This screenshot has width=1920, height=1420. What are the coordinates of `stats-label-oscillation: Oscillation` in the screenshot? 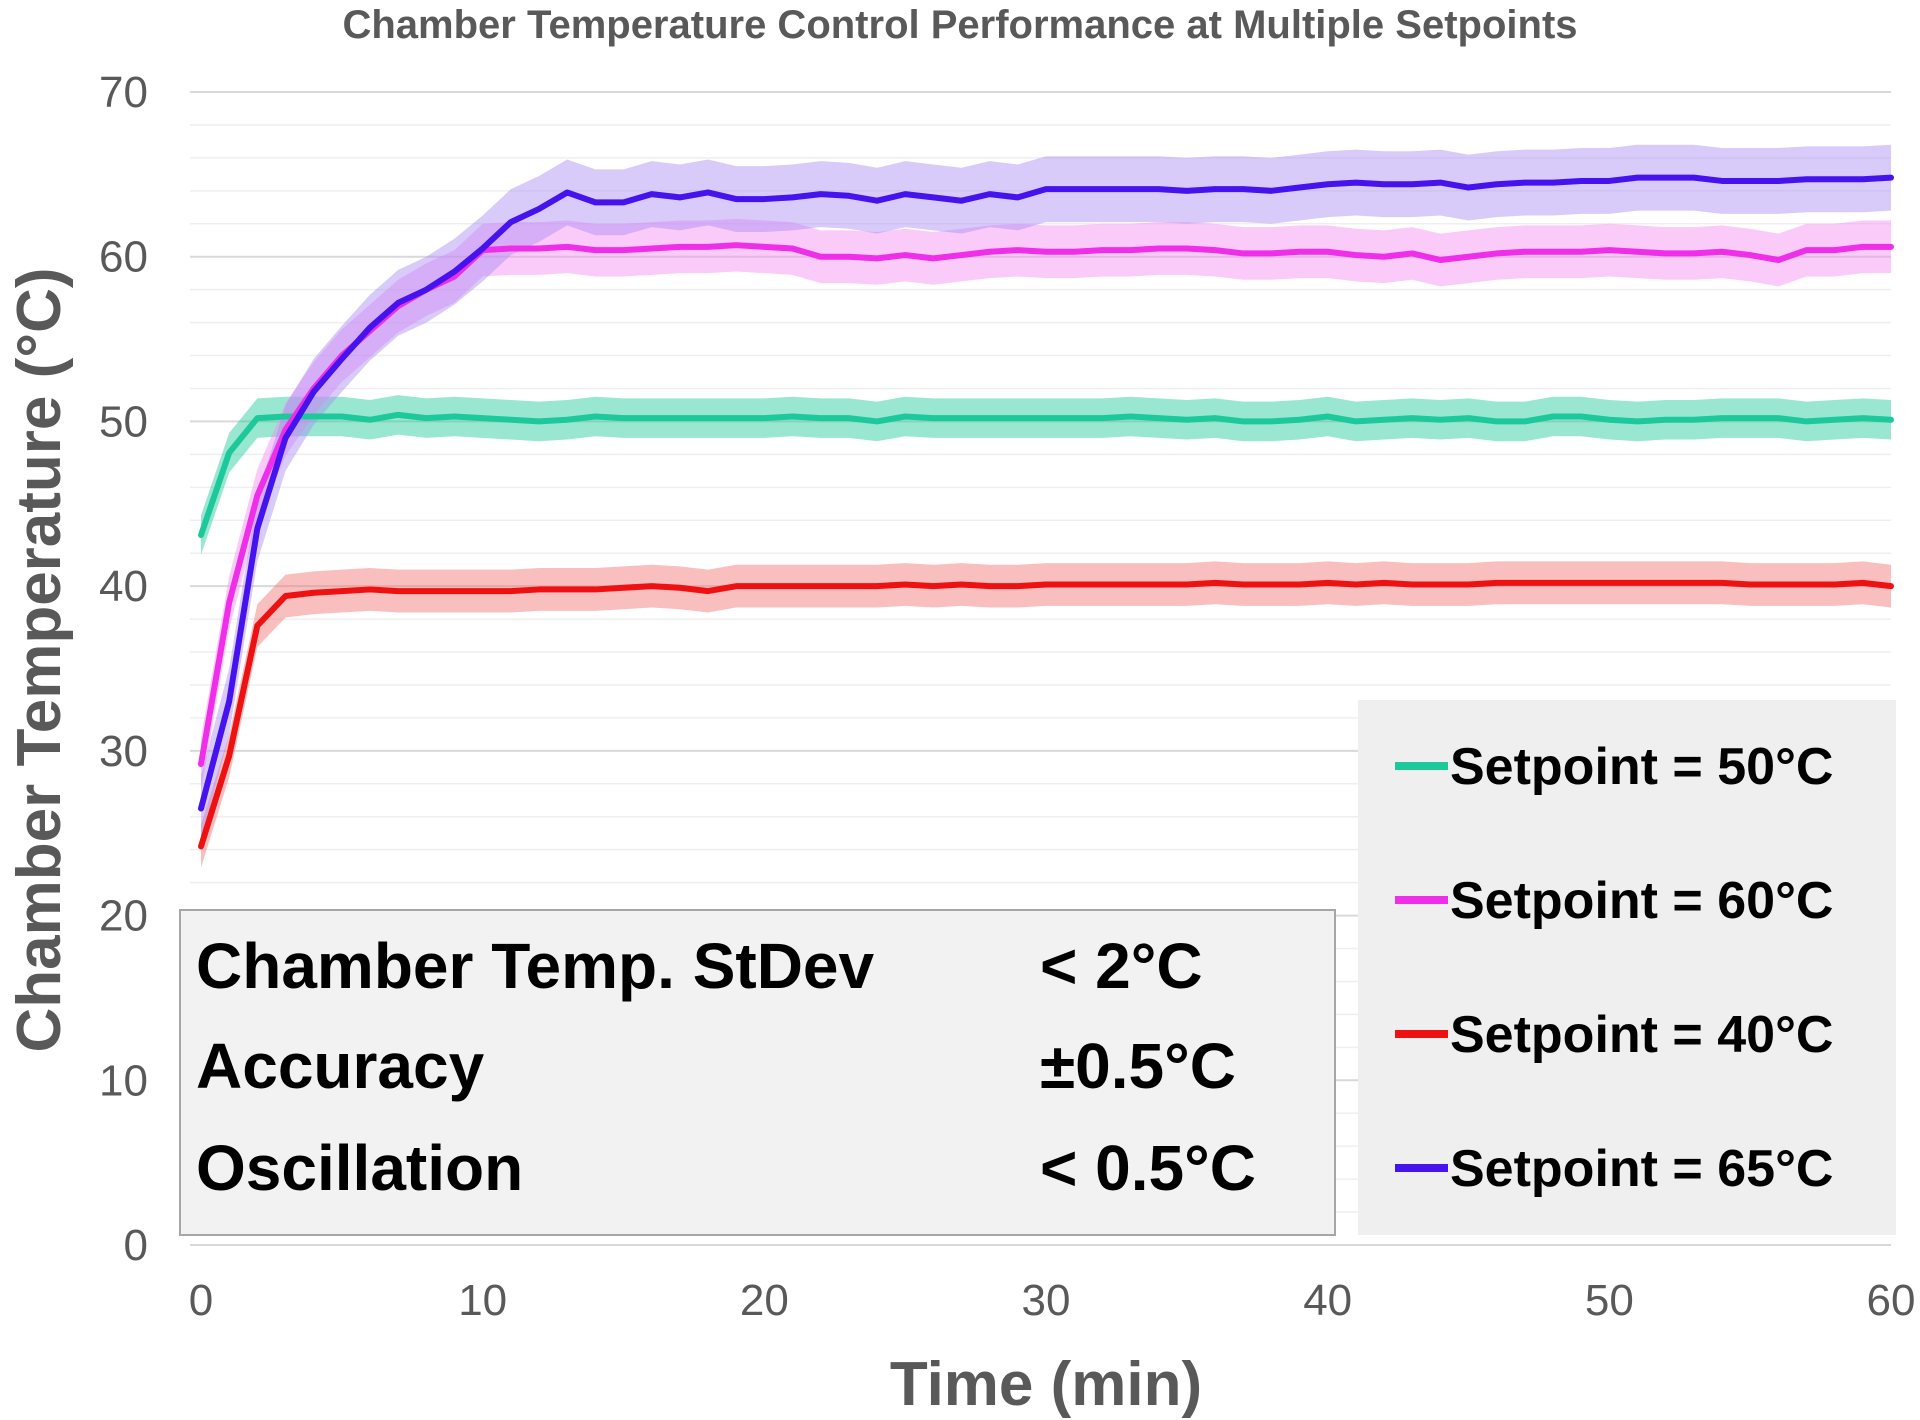 It's located at (359, 1168).